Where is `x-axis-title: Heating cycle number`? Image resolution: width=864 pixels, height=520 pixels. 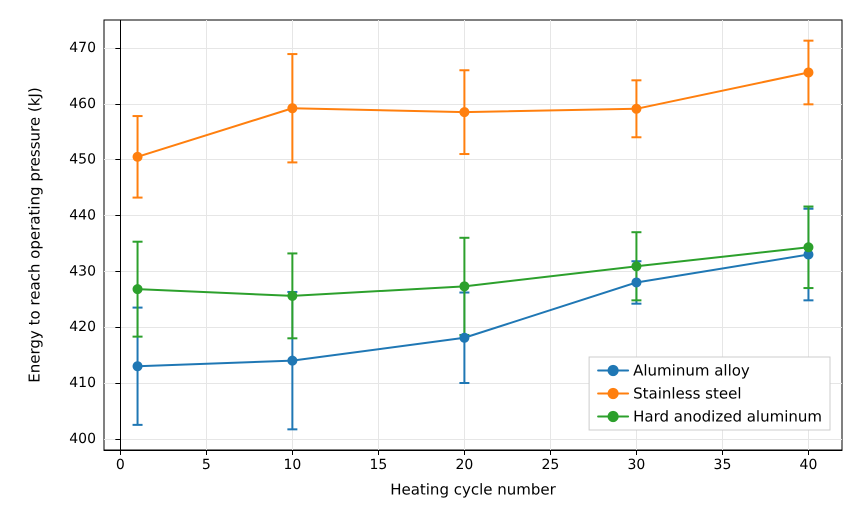 x-axis-title: Heating cycle number is located at coordinates (473, 489).